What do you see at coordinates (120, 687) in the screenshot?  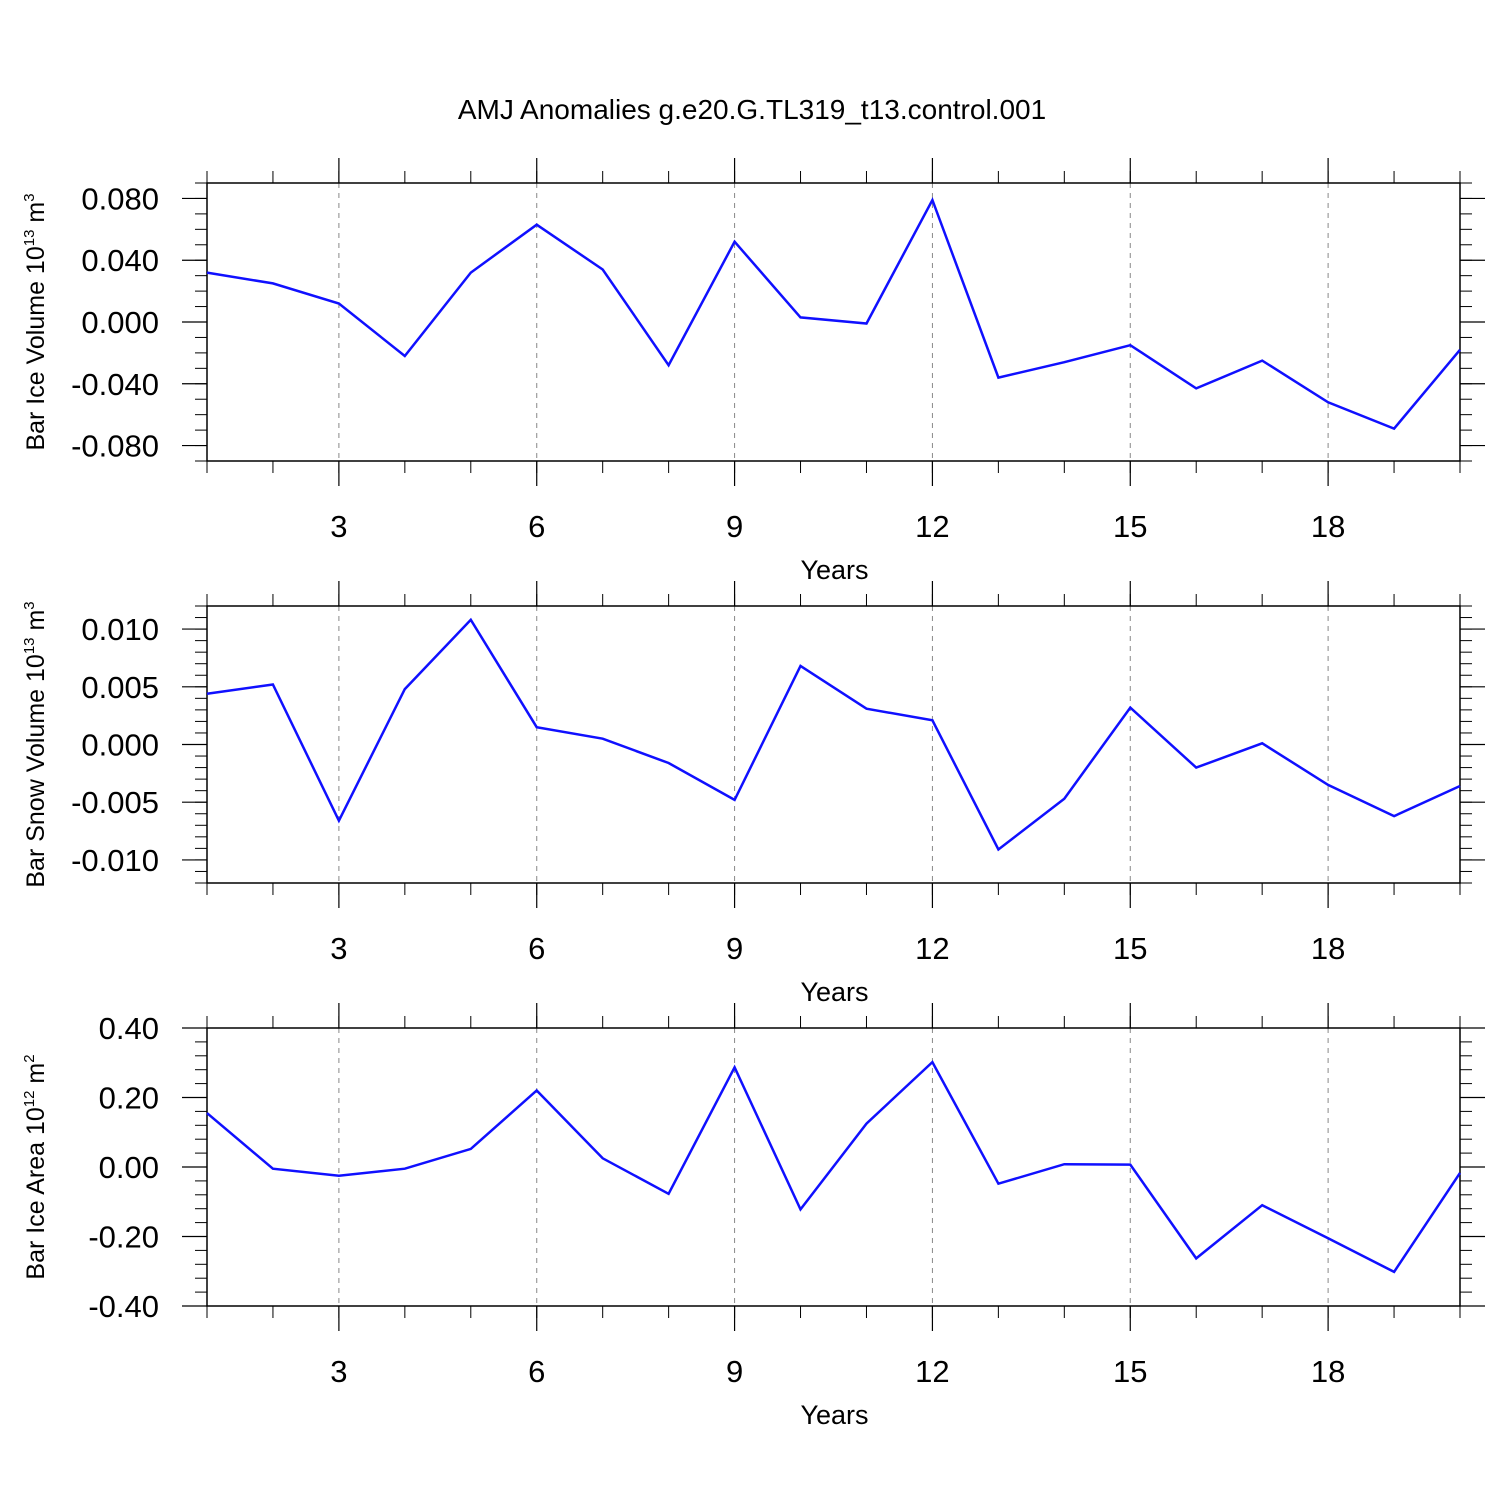 I see `y-tick-label: 0.005` at bounding box center [120, 687].